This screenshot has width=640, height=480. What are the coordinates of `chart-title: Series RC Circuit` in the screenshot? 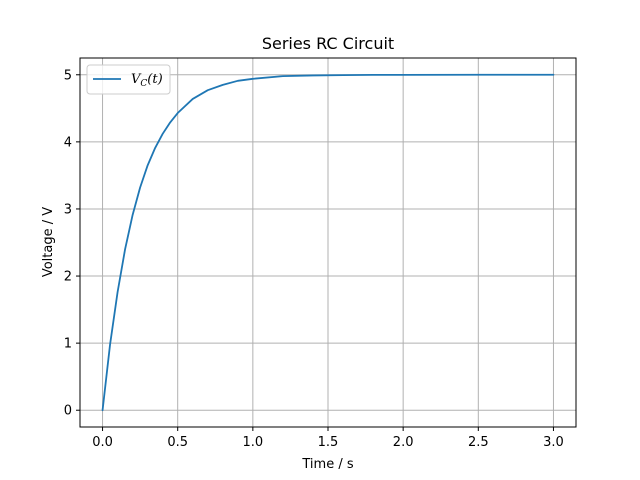 It's located at (328, 43).